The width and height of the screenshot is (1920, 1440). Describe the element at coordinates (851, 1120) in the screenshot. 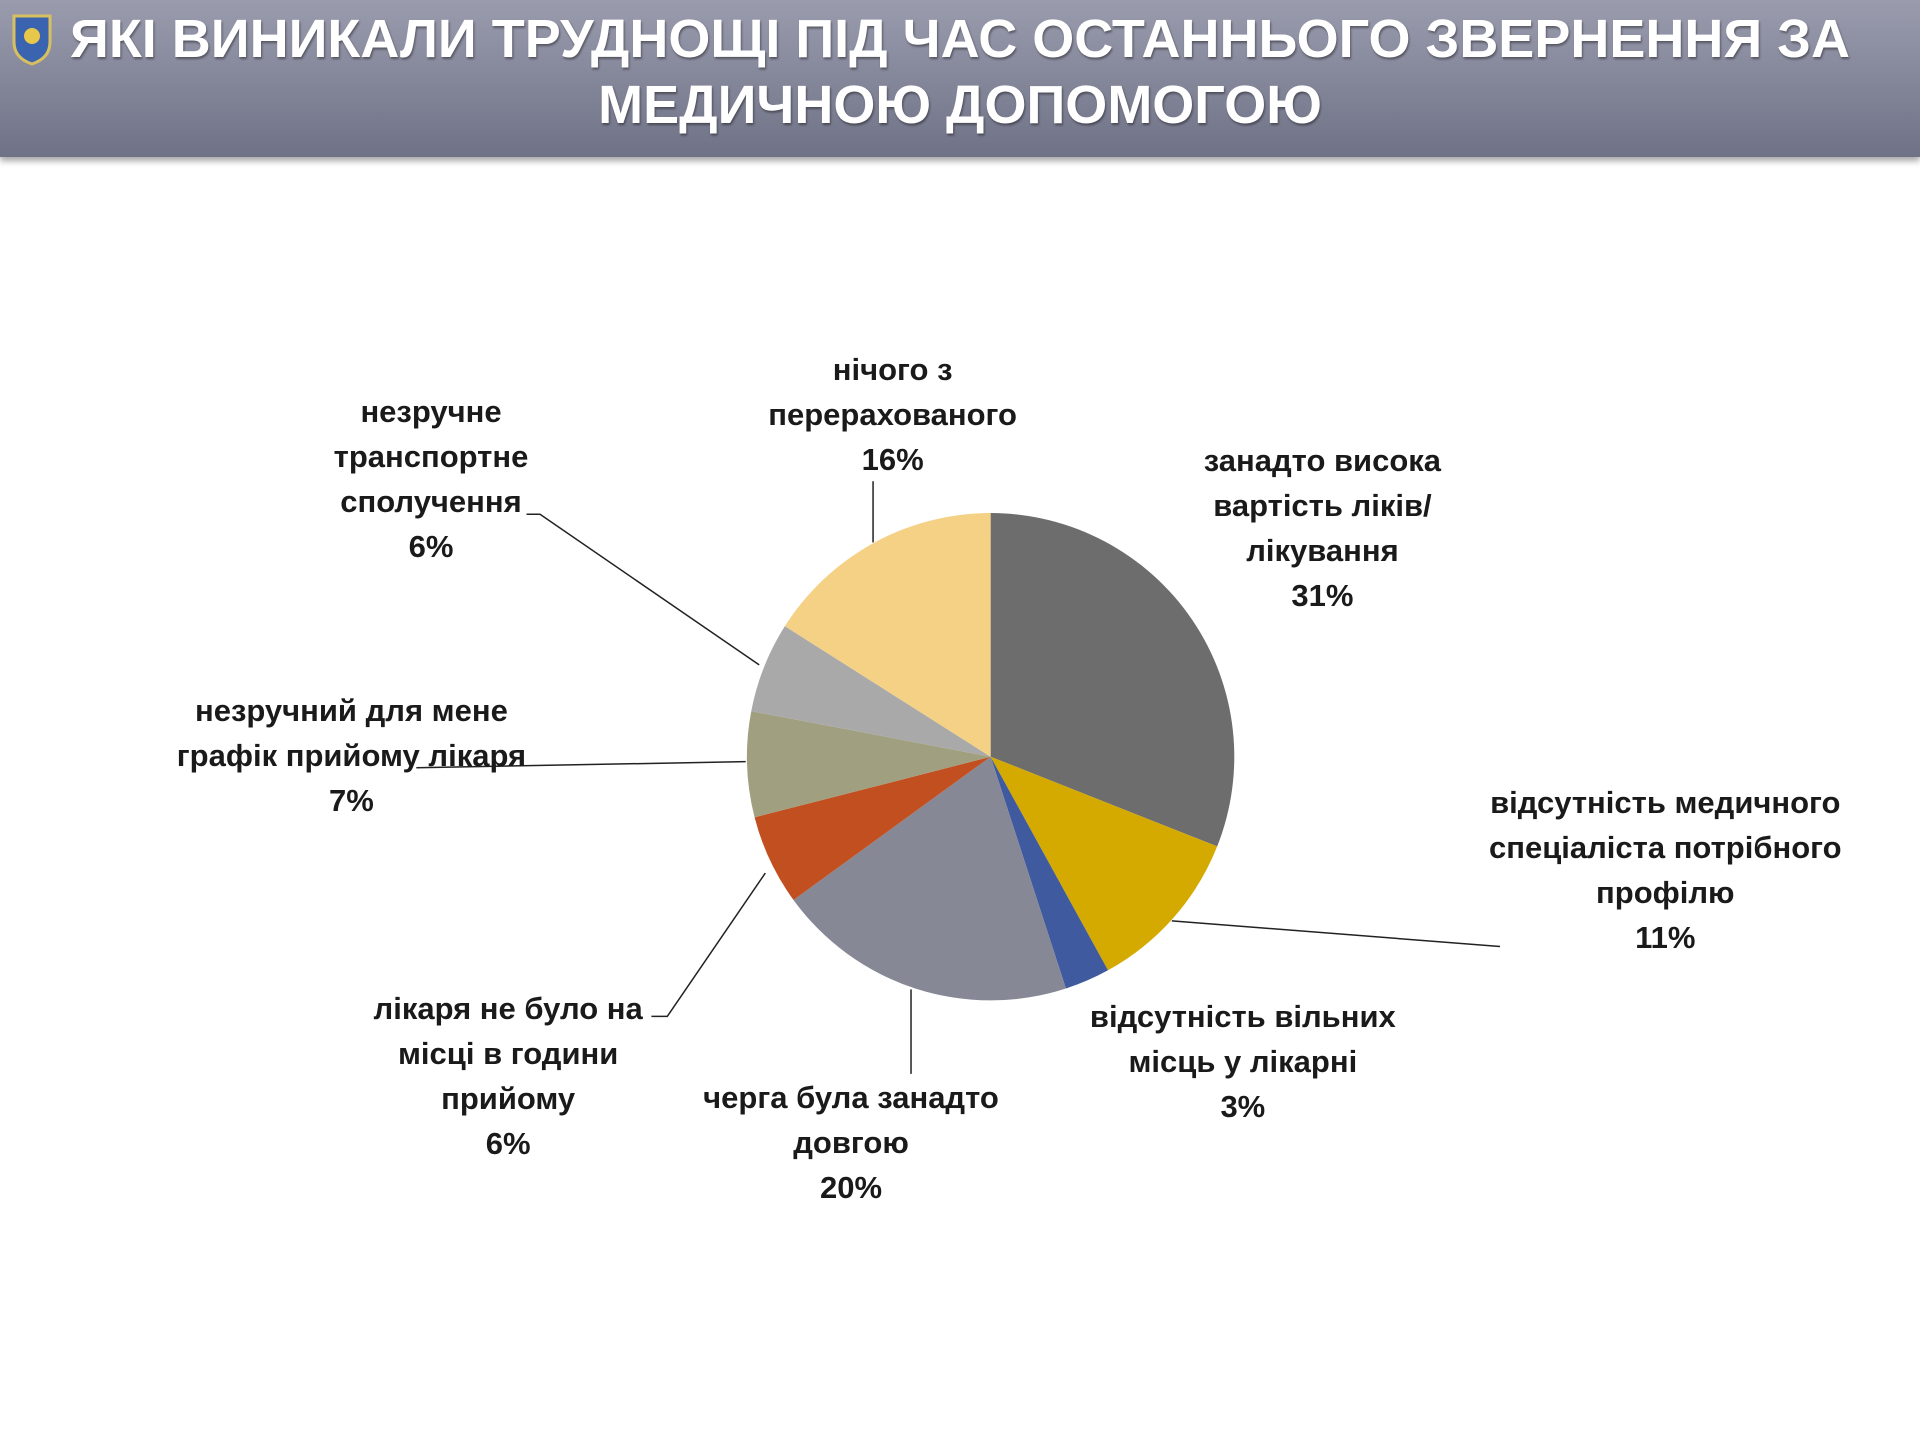

I see `category-label: черга була занадто довгою` at that location.